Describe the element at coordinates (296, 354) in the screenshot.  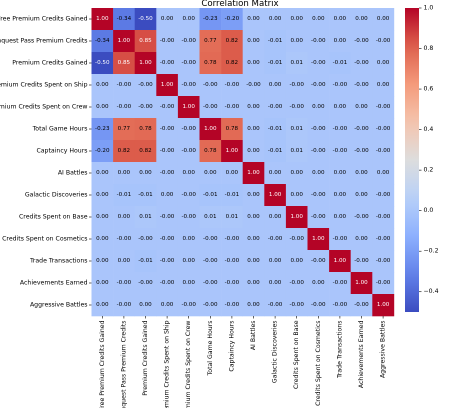
I see `x-tick-label: Credits Spent on Base` at that location.